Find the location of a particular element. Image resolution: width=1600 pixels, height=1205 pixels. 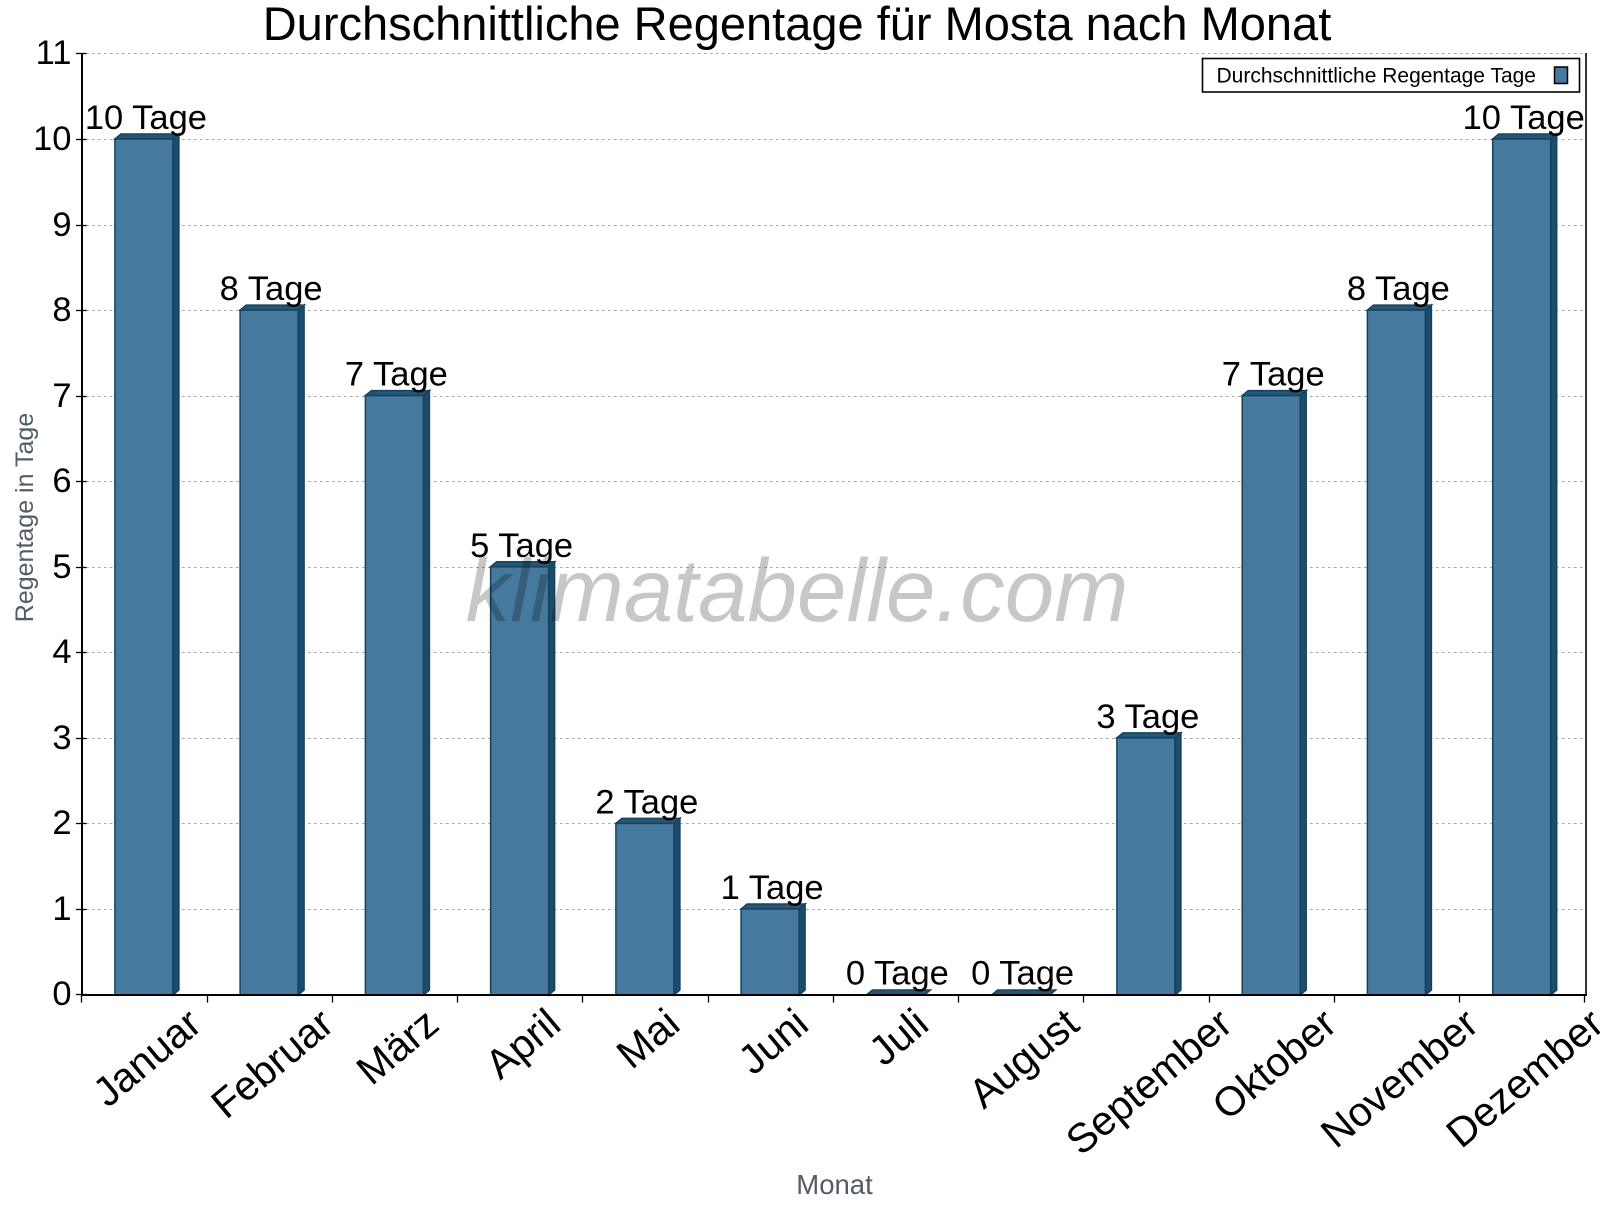

svg-text: 11 is located at coordinates (54, 53).